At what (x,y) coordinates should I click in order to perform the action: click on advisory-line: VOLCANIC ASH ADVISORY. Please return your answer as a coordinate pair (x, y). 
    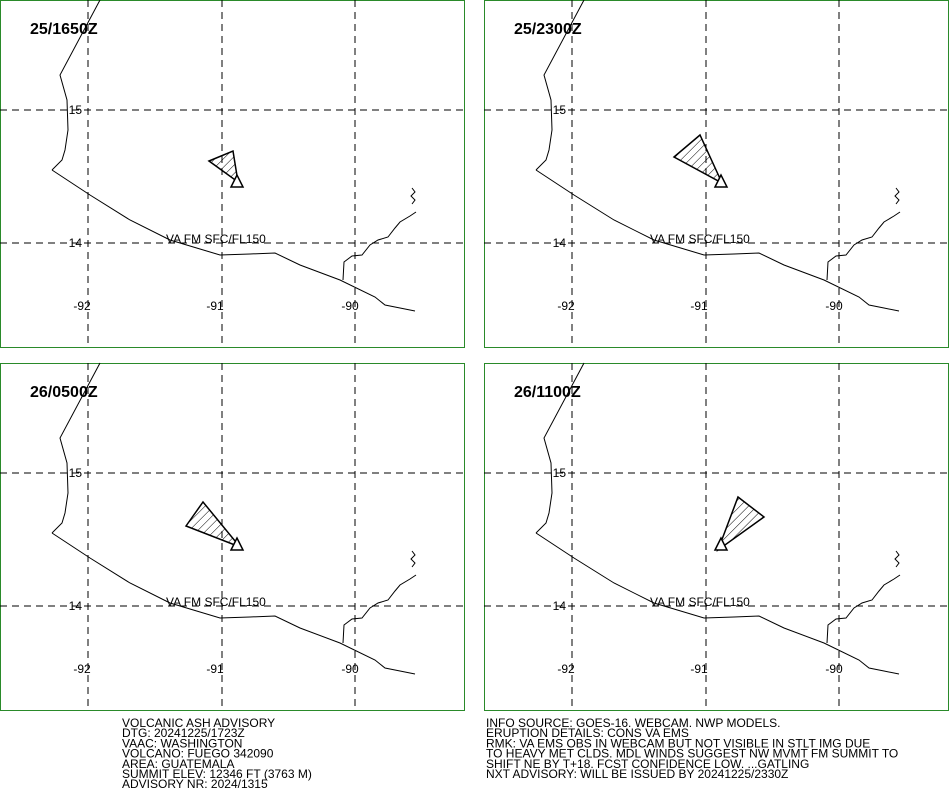
    Looking at the image, I should click on (198, 723).